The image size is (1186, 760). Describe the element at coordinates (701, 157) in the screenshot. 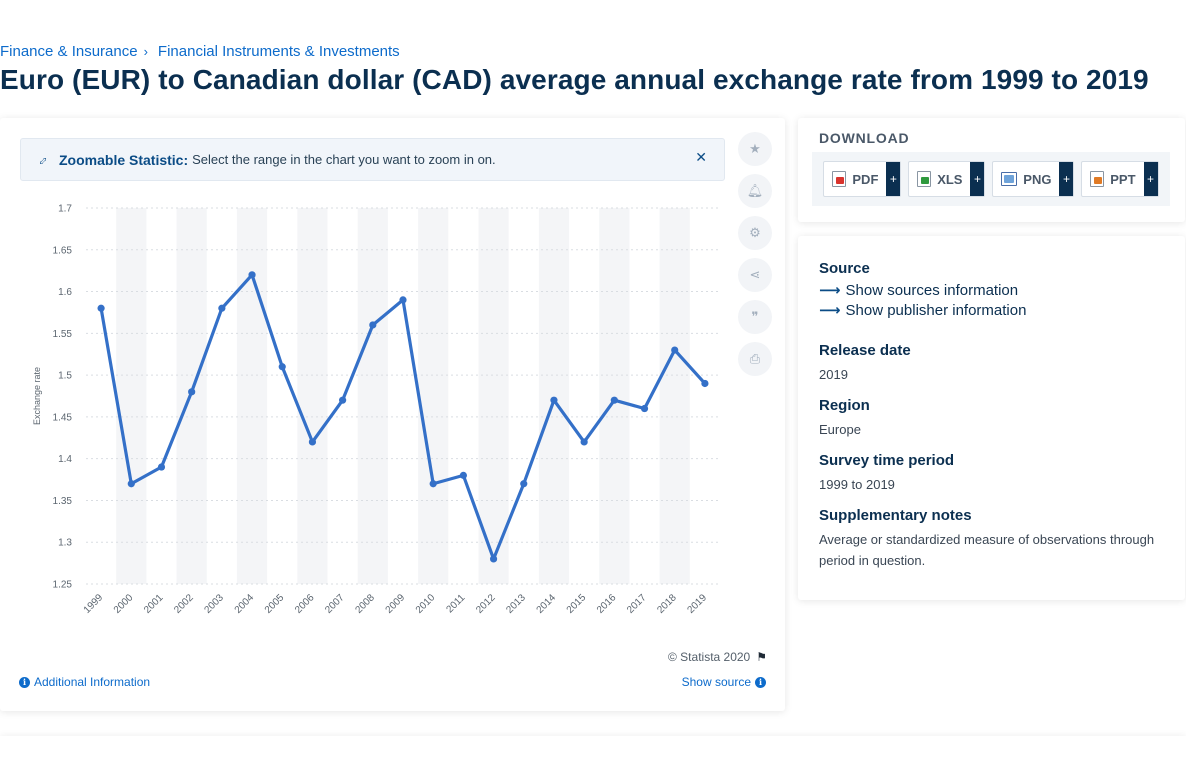

I see `close-icon: ✕` at that location.